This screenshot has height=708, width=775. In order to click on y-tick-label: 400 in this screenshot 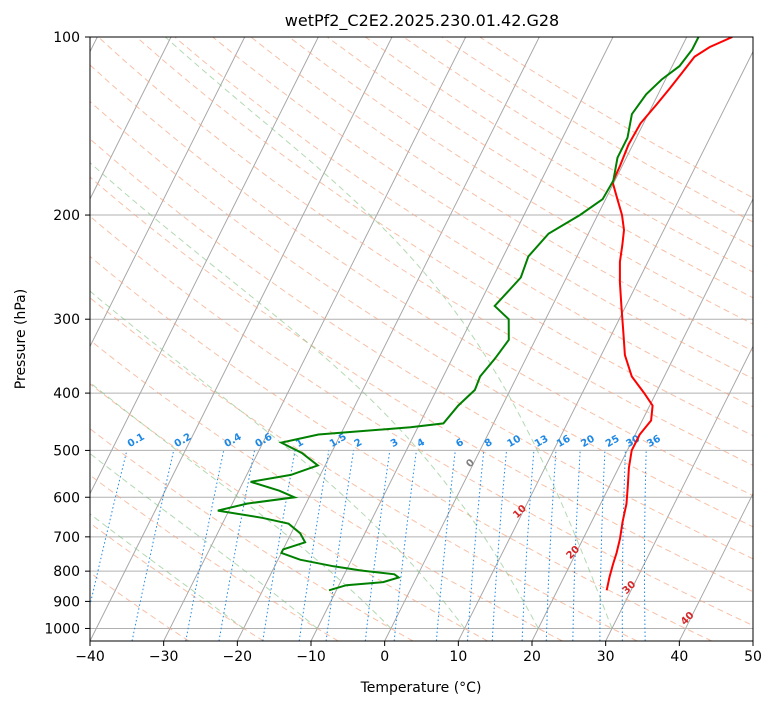, I will do `click(66, 394)`.